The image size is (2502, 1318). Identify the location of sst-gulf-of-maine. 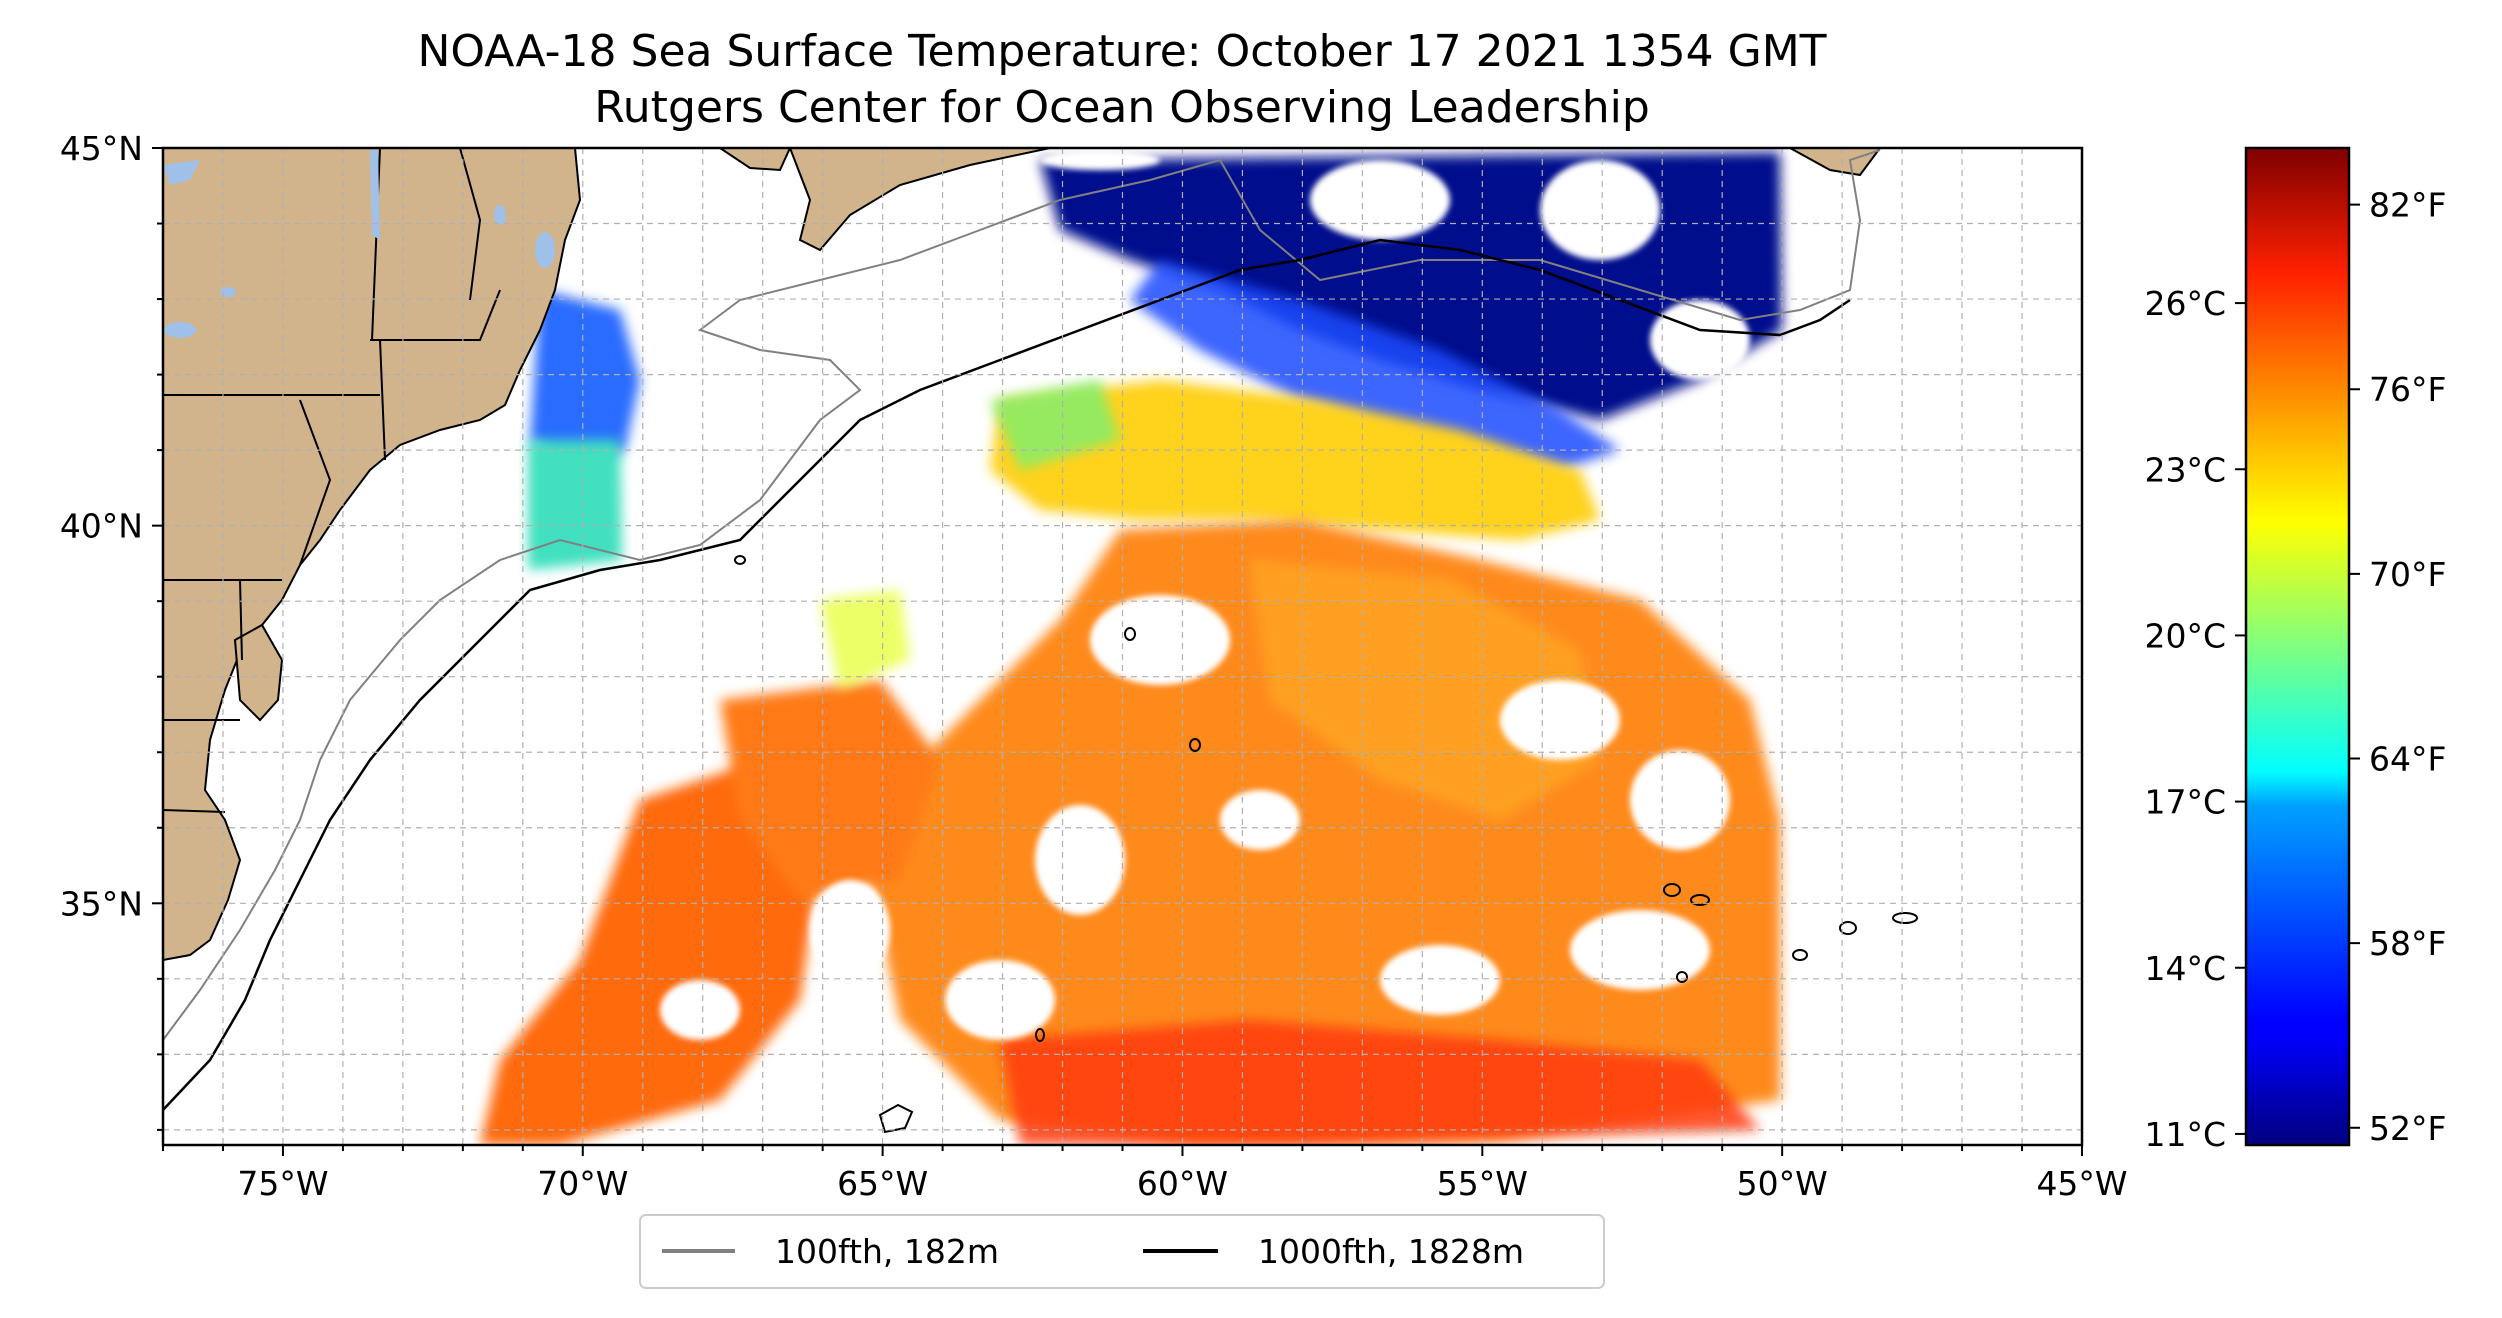
(585, 380).